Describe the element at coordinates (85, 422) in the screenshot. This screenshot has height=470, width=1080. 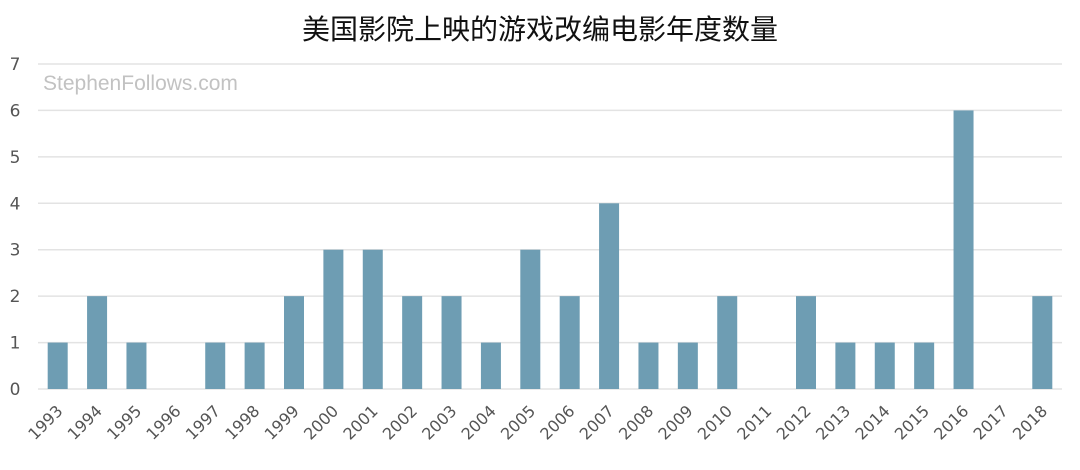
I see `x-tick-label: 1994` at that location.